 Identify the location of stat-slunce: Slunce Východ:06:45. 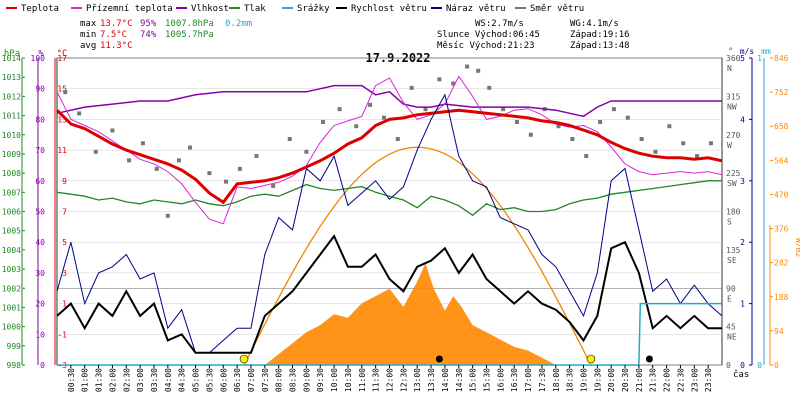
(488, 35).